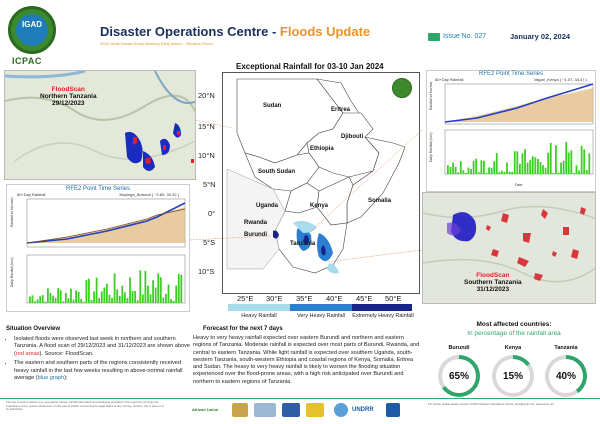  Describe the element at coordinates (518, 185) in the screenshot. I see `rfe2-kenya-xlabel: Date` at that location.